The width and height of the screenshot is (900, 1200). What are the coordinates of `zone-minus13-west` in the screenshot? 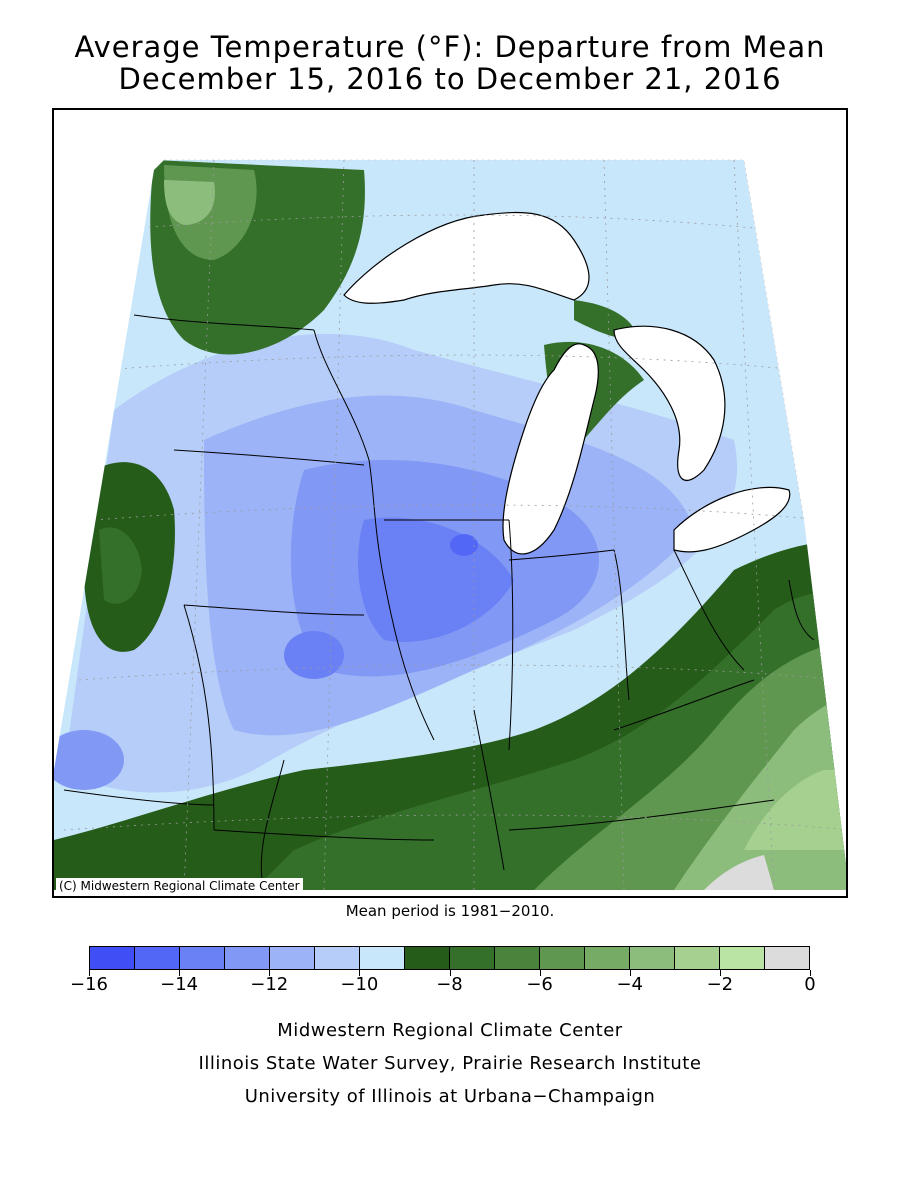 It's located at (89, 760).